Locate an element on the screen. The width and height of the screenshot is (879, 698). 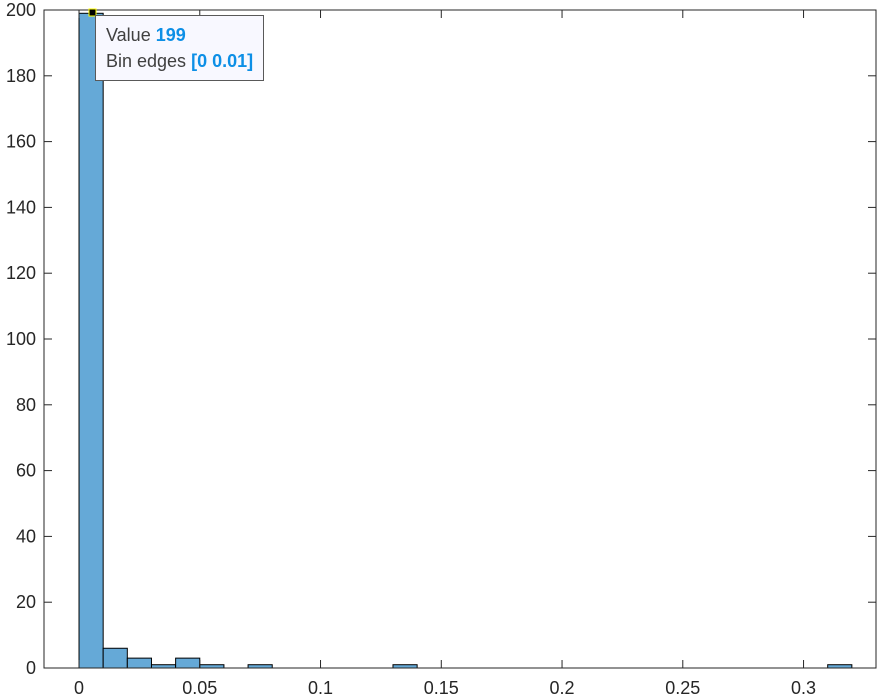
y-tick-label: 20 is located at coordinates (26, 602).